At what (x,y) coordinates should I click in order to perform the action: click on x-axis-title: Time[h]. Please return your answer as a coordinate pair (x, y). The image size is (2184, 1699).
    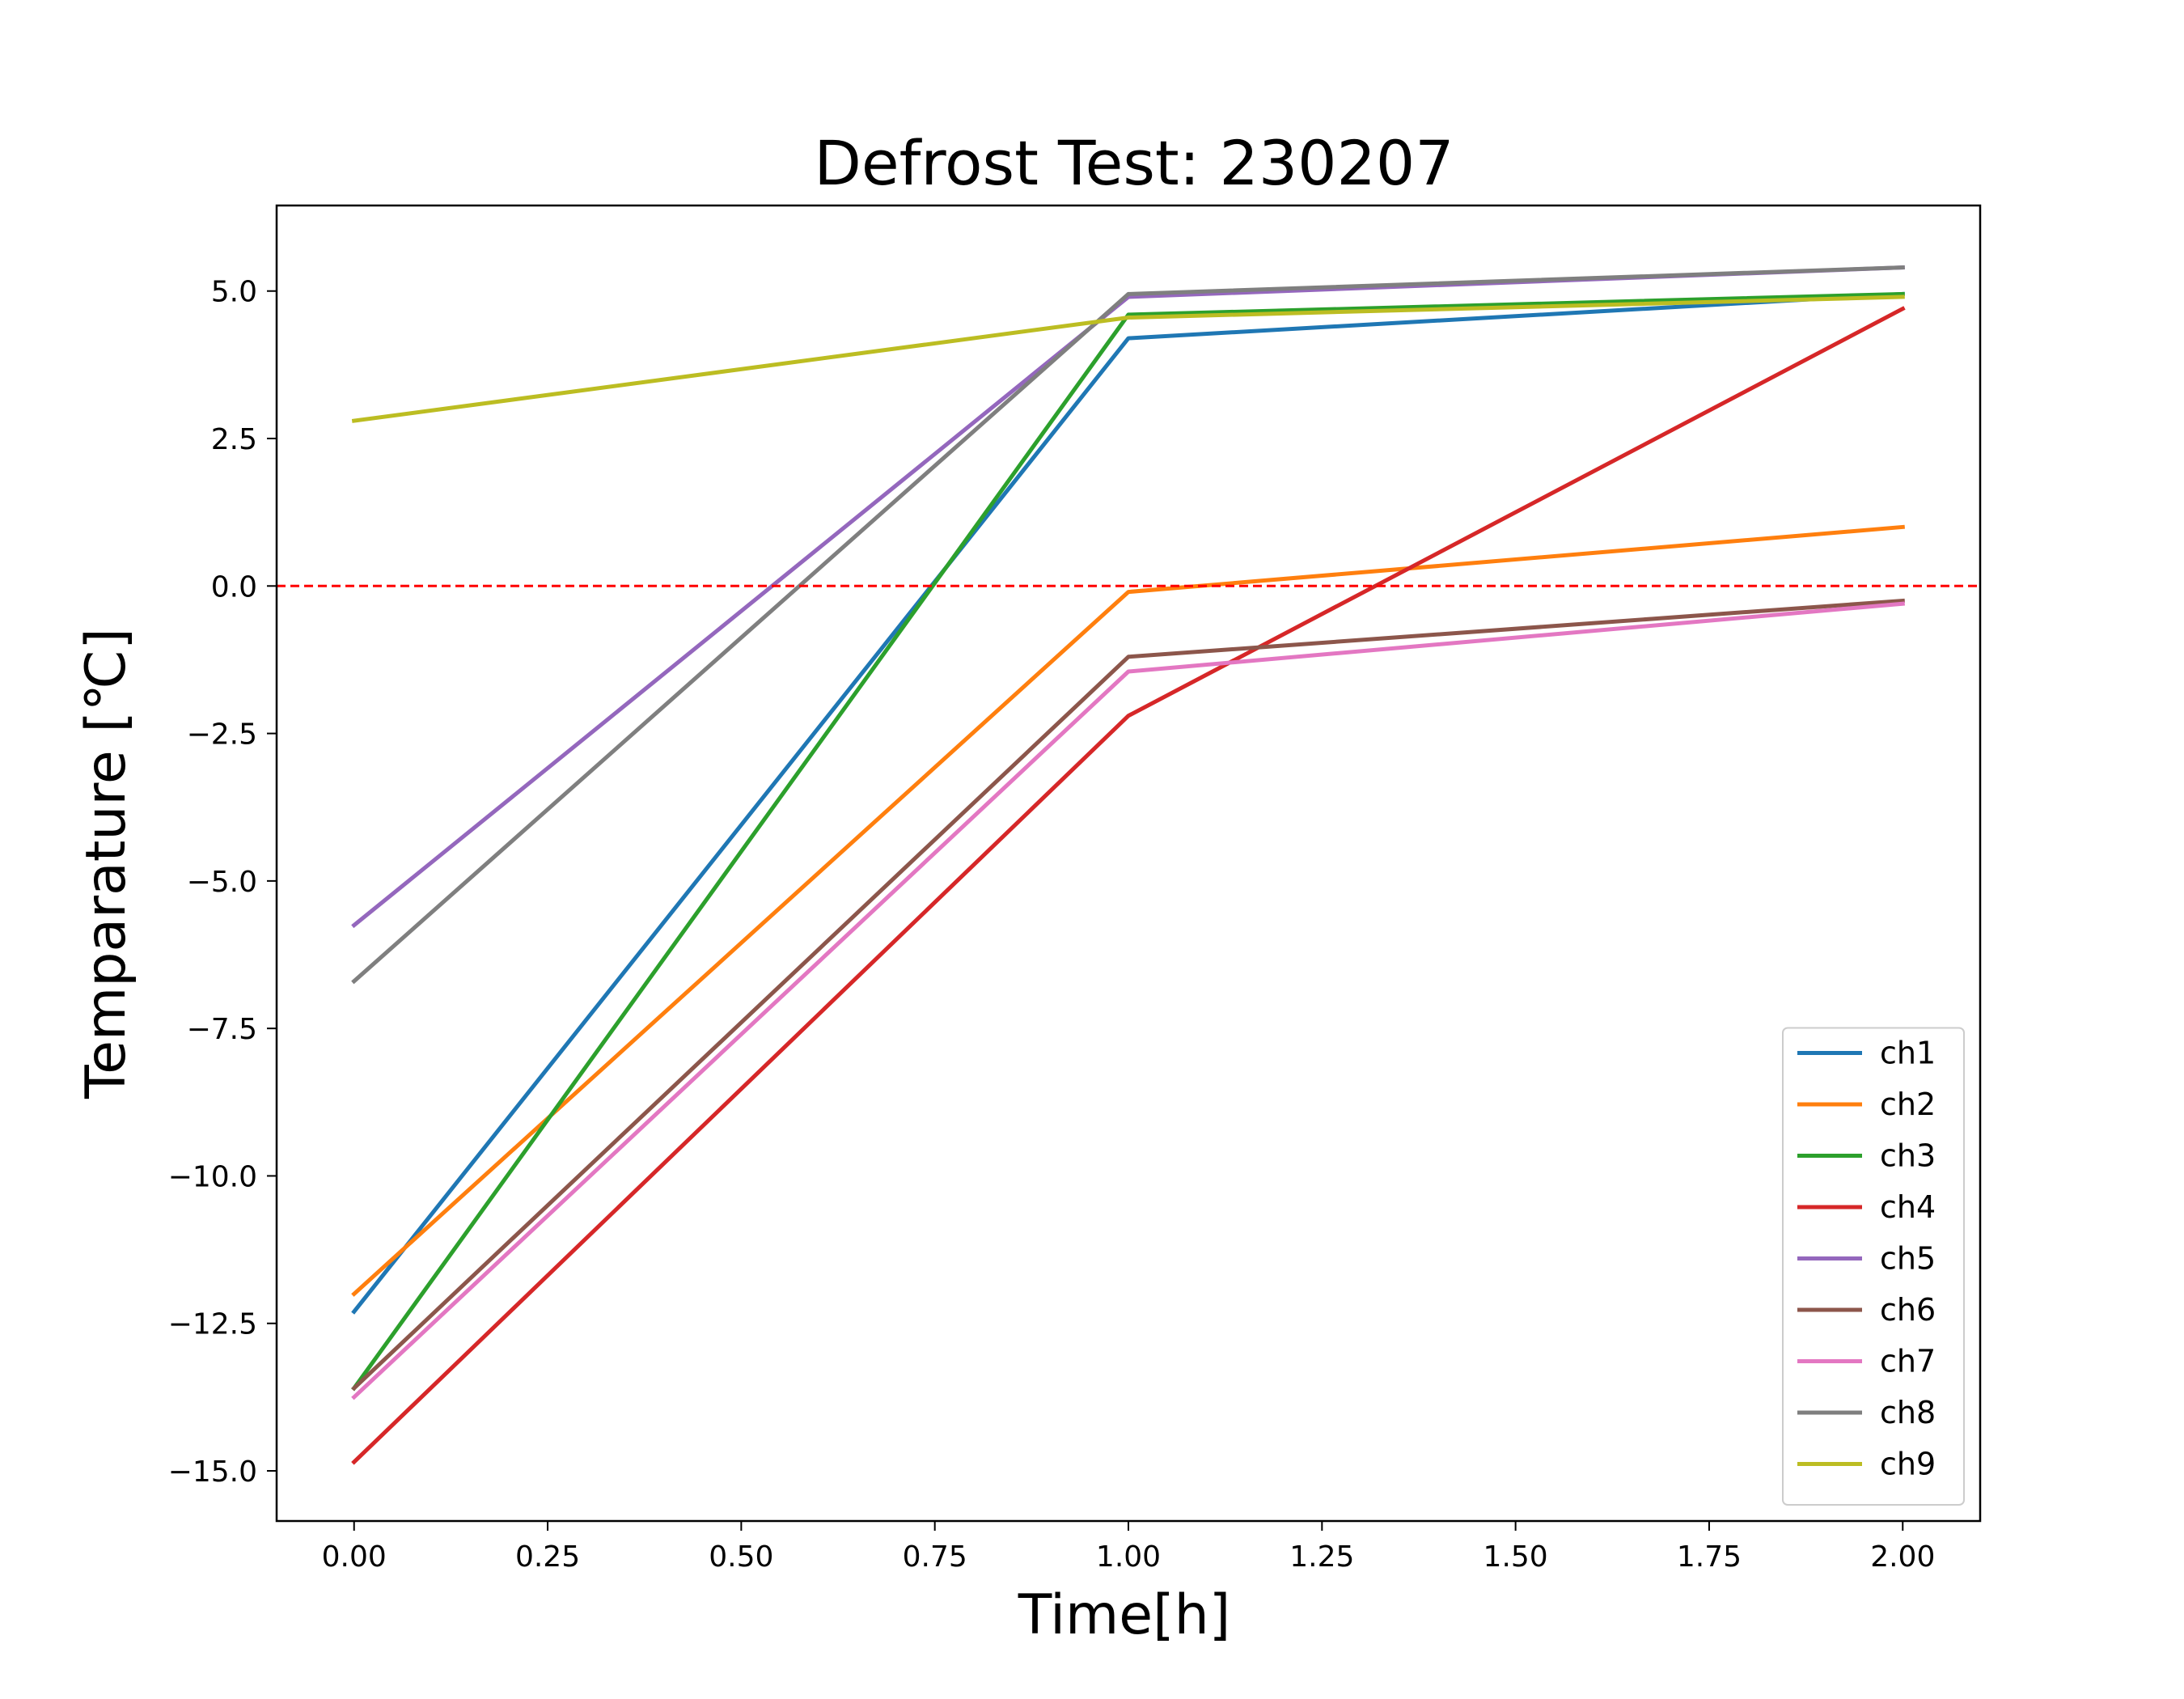
    Looking at the image, I should click on (1124, 1615).